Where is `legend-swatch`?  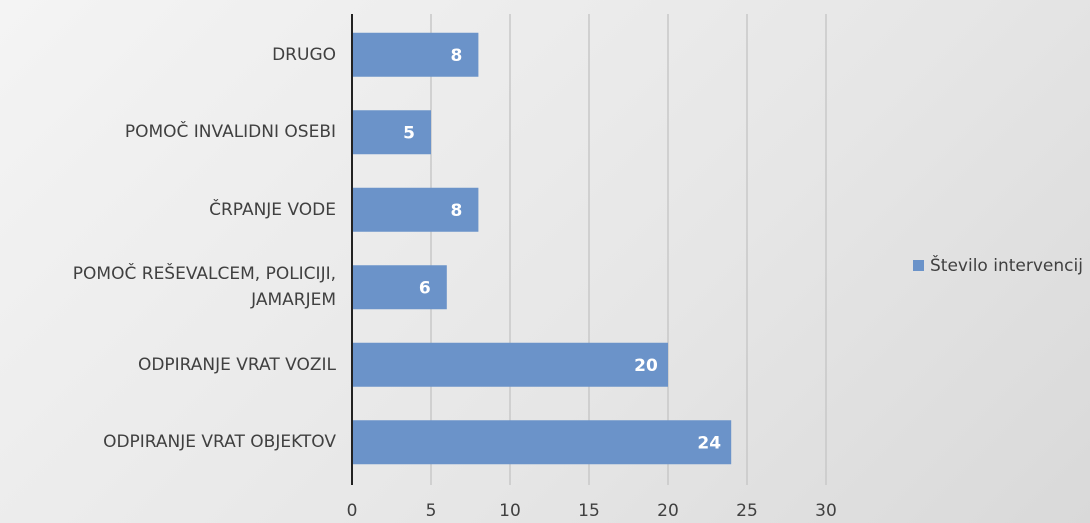
legend-swatch is located at coordinates (918, 265).